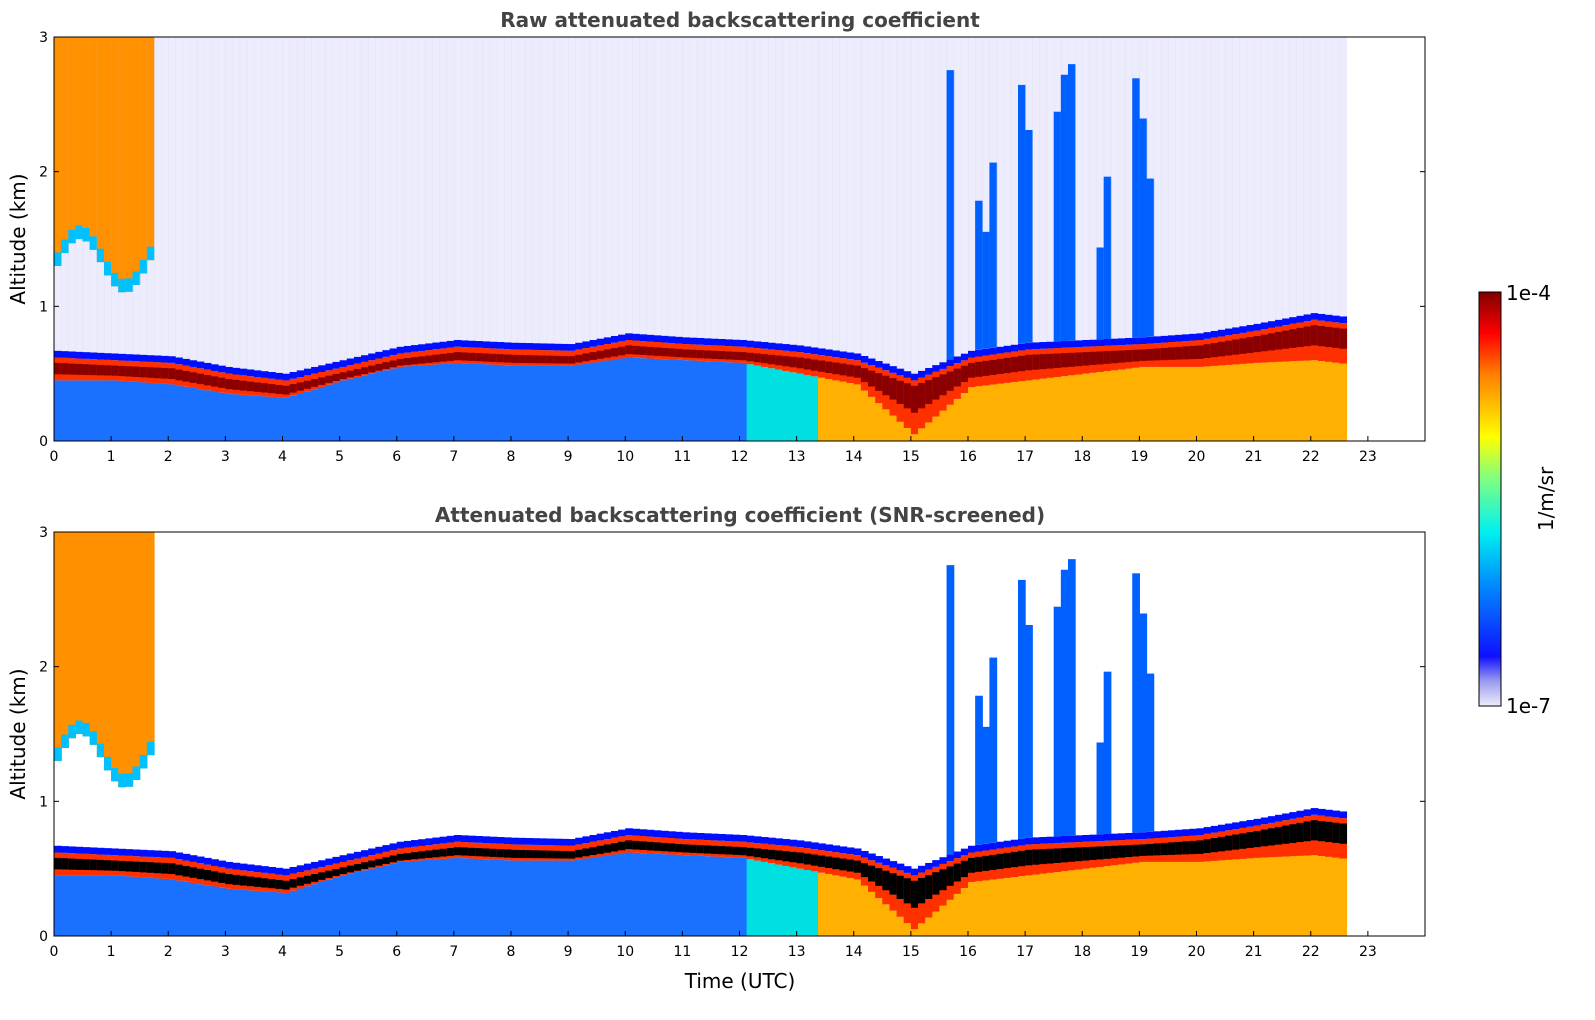 This screenshot has height=1020, width=1595. Describe the element at coordinates (453, 457) in the screenshot. I see `x-tick-label: 7` at that location.